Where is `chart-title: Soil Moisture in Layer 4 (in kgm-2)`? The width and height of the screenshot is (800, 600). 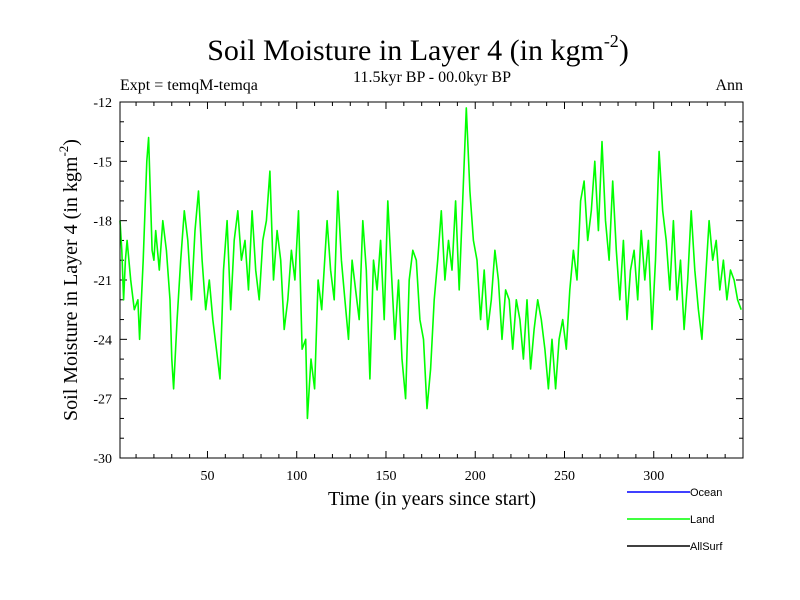 chart-title: Soil Moisture in Layer 4 (in kgm-2) is located at coordinates (418, 49).